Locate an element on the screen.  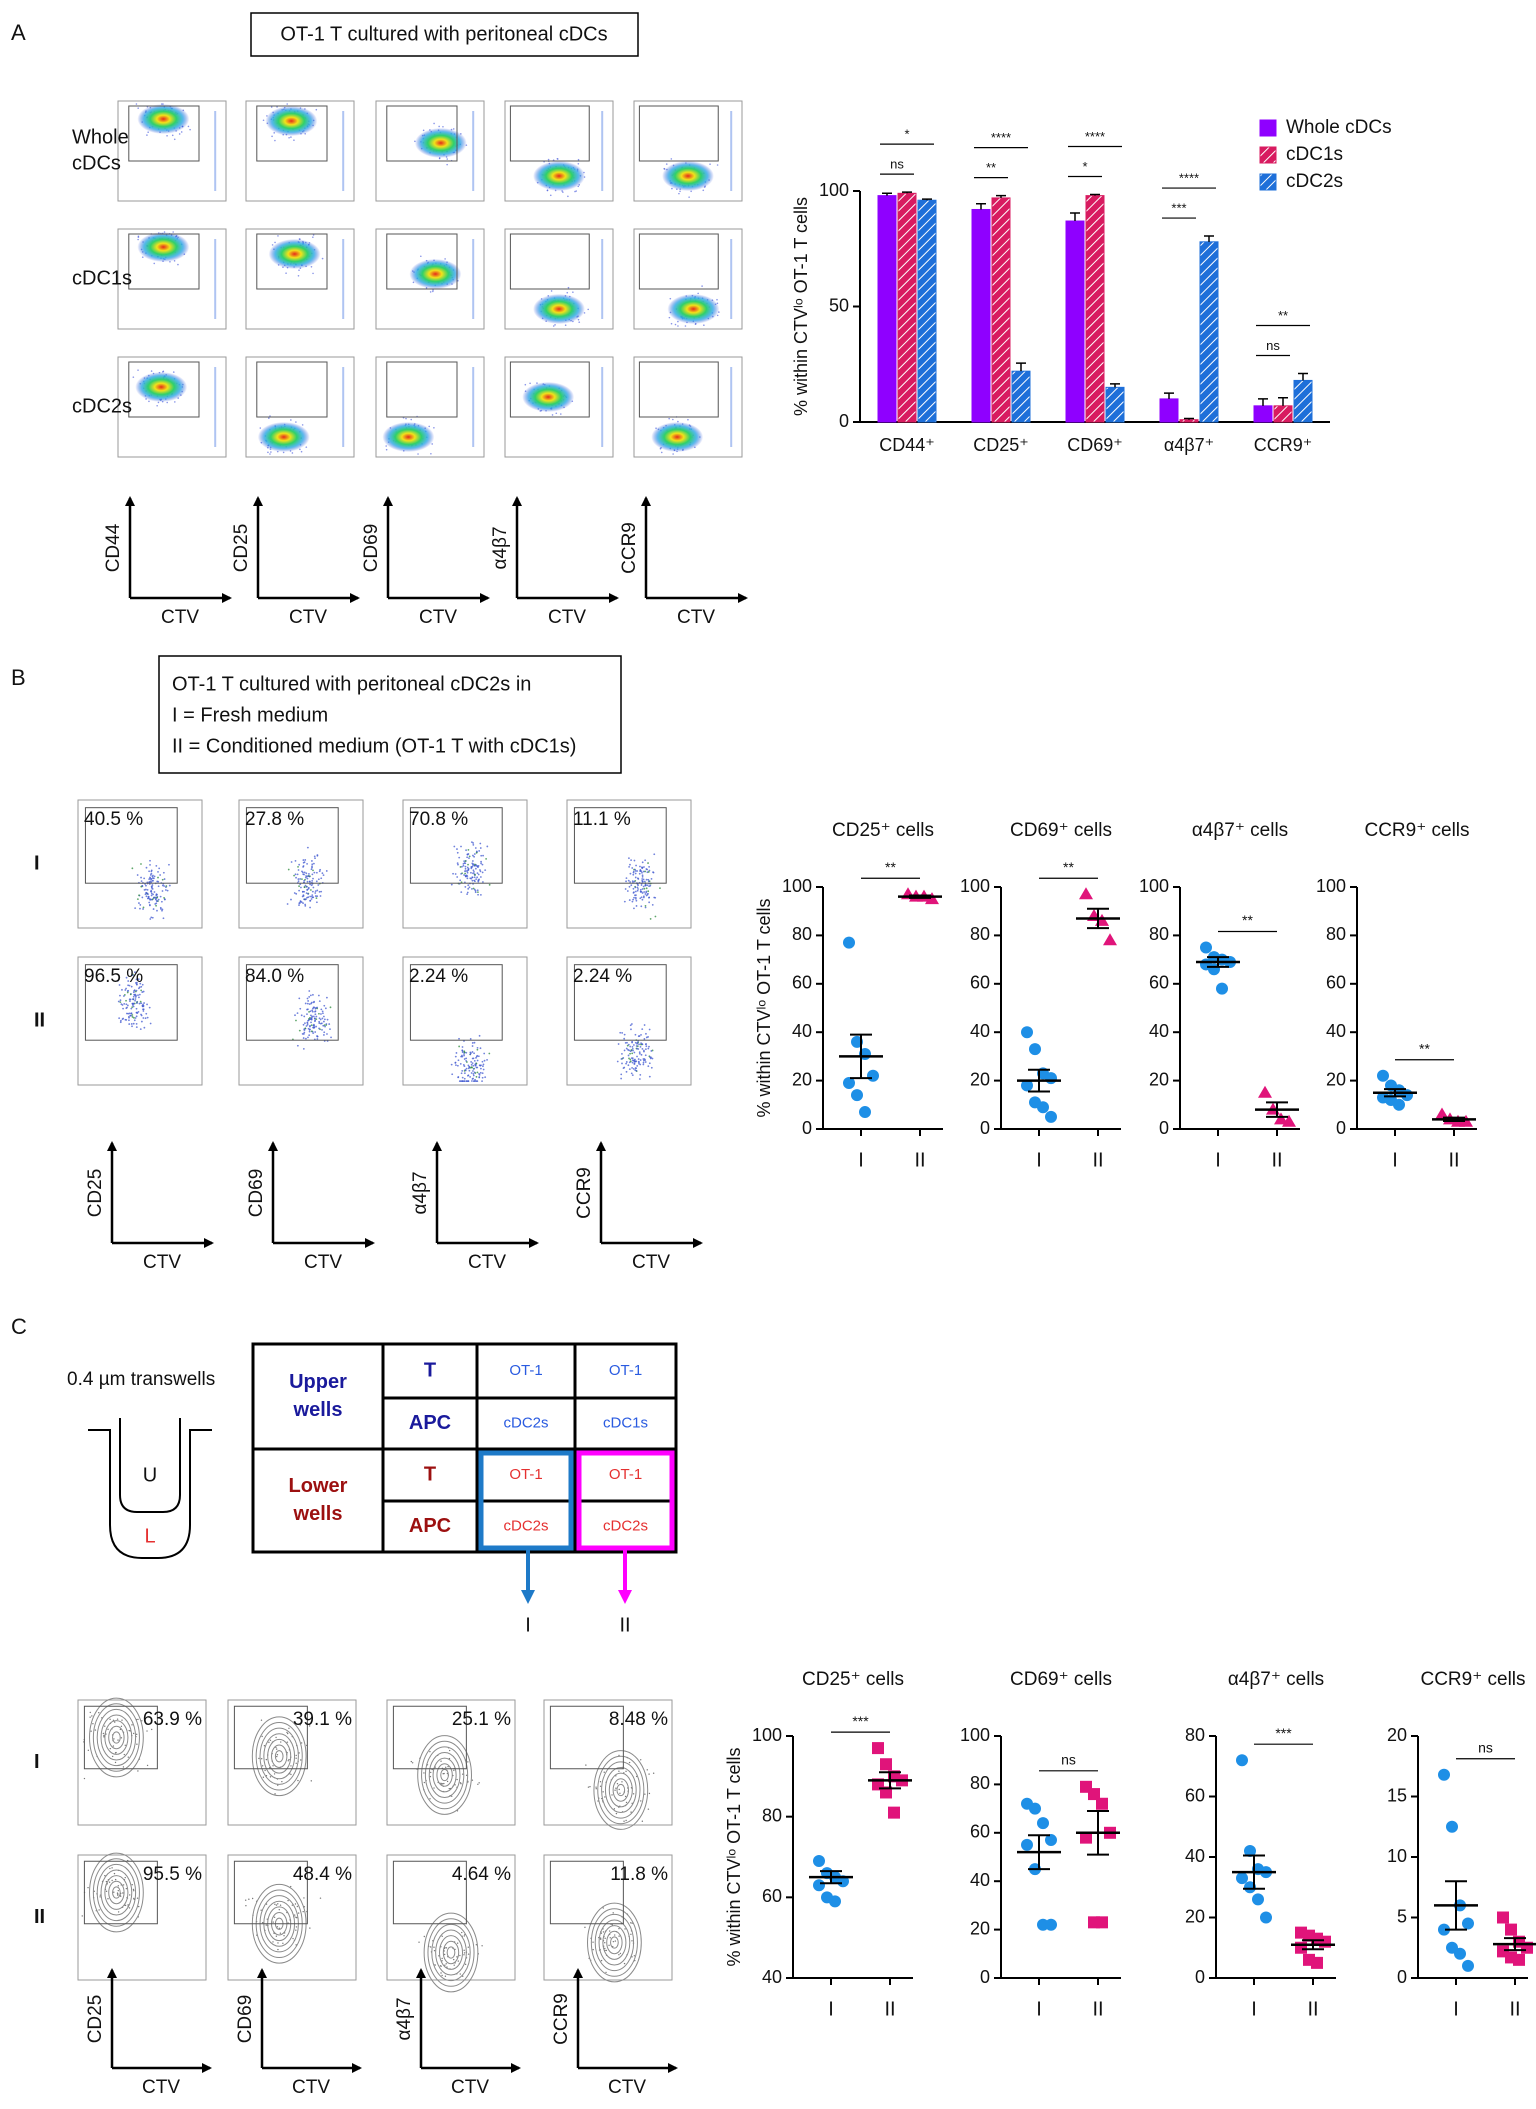
gate is located at coordinates (620, 1002).